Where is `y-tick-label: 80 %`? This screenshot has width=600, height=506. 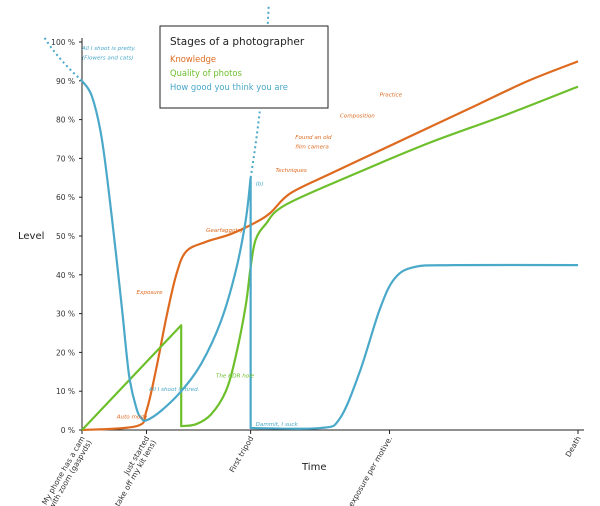 y-tick-label: 80 % is located at coordinates (65, 120).